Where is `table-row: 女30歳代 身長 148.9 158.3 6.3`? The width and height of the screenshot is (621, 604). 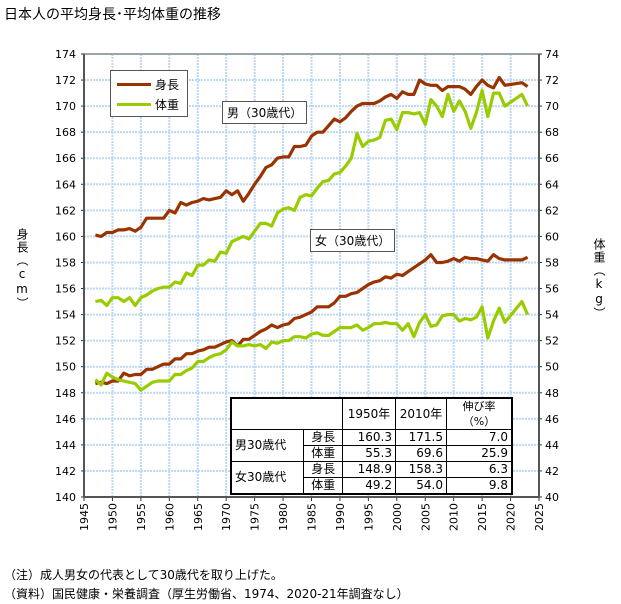 table-row: 女30歳代 身長 148.9 158.3 6.3 is located at coordinates (371, 478).